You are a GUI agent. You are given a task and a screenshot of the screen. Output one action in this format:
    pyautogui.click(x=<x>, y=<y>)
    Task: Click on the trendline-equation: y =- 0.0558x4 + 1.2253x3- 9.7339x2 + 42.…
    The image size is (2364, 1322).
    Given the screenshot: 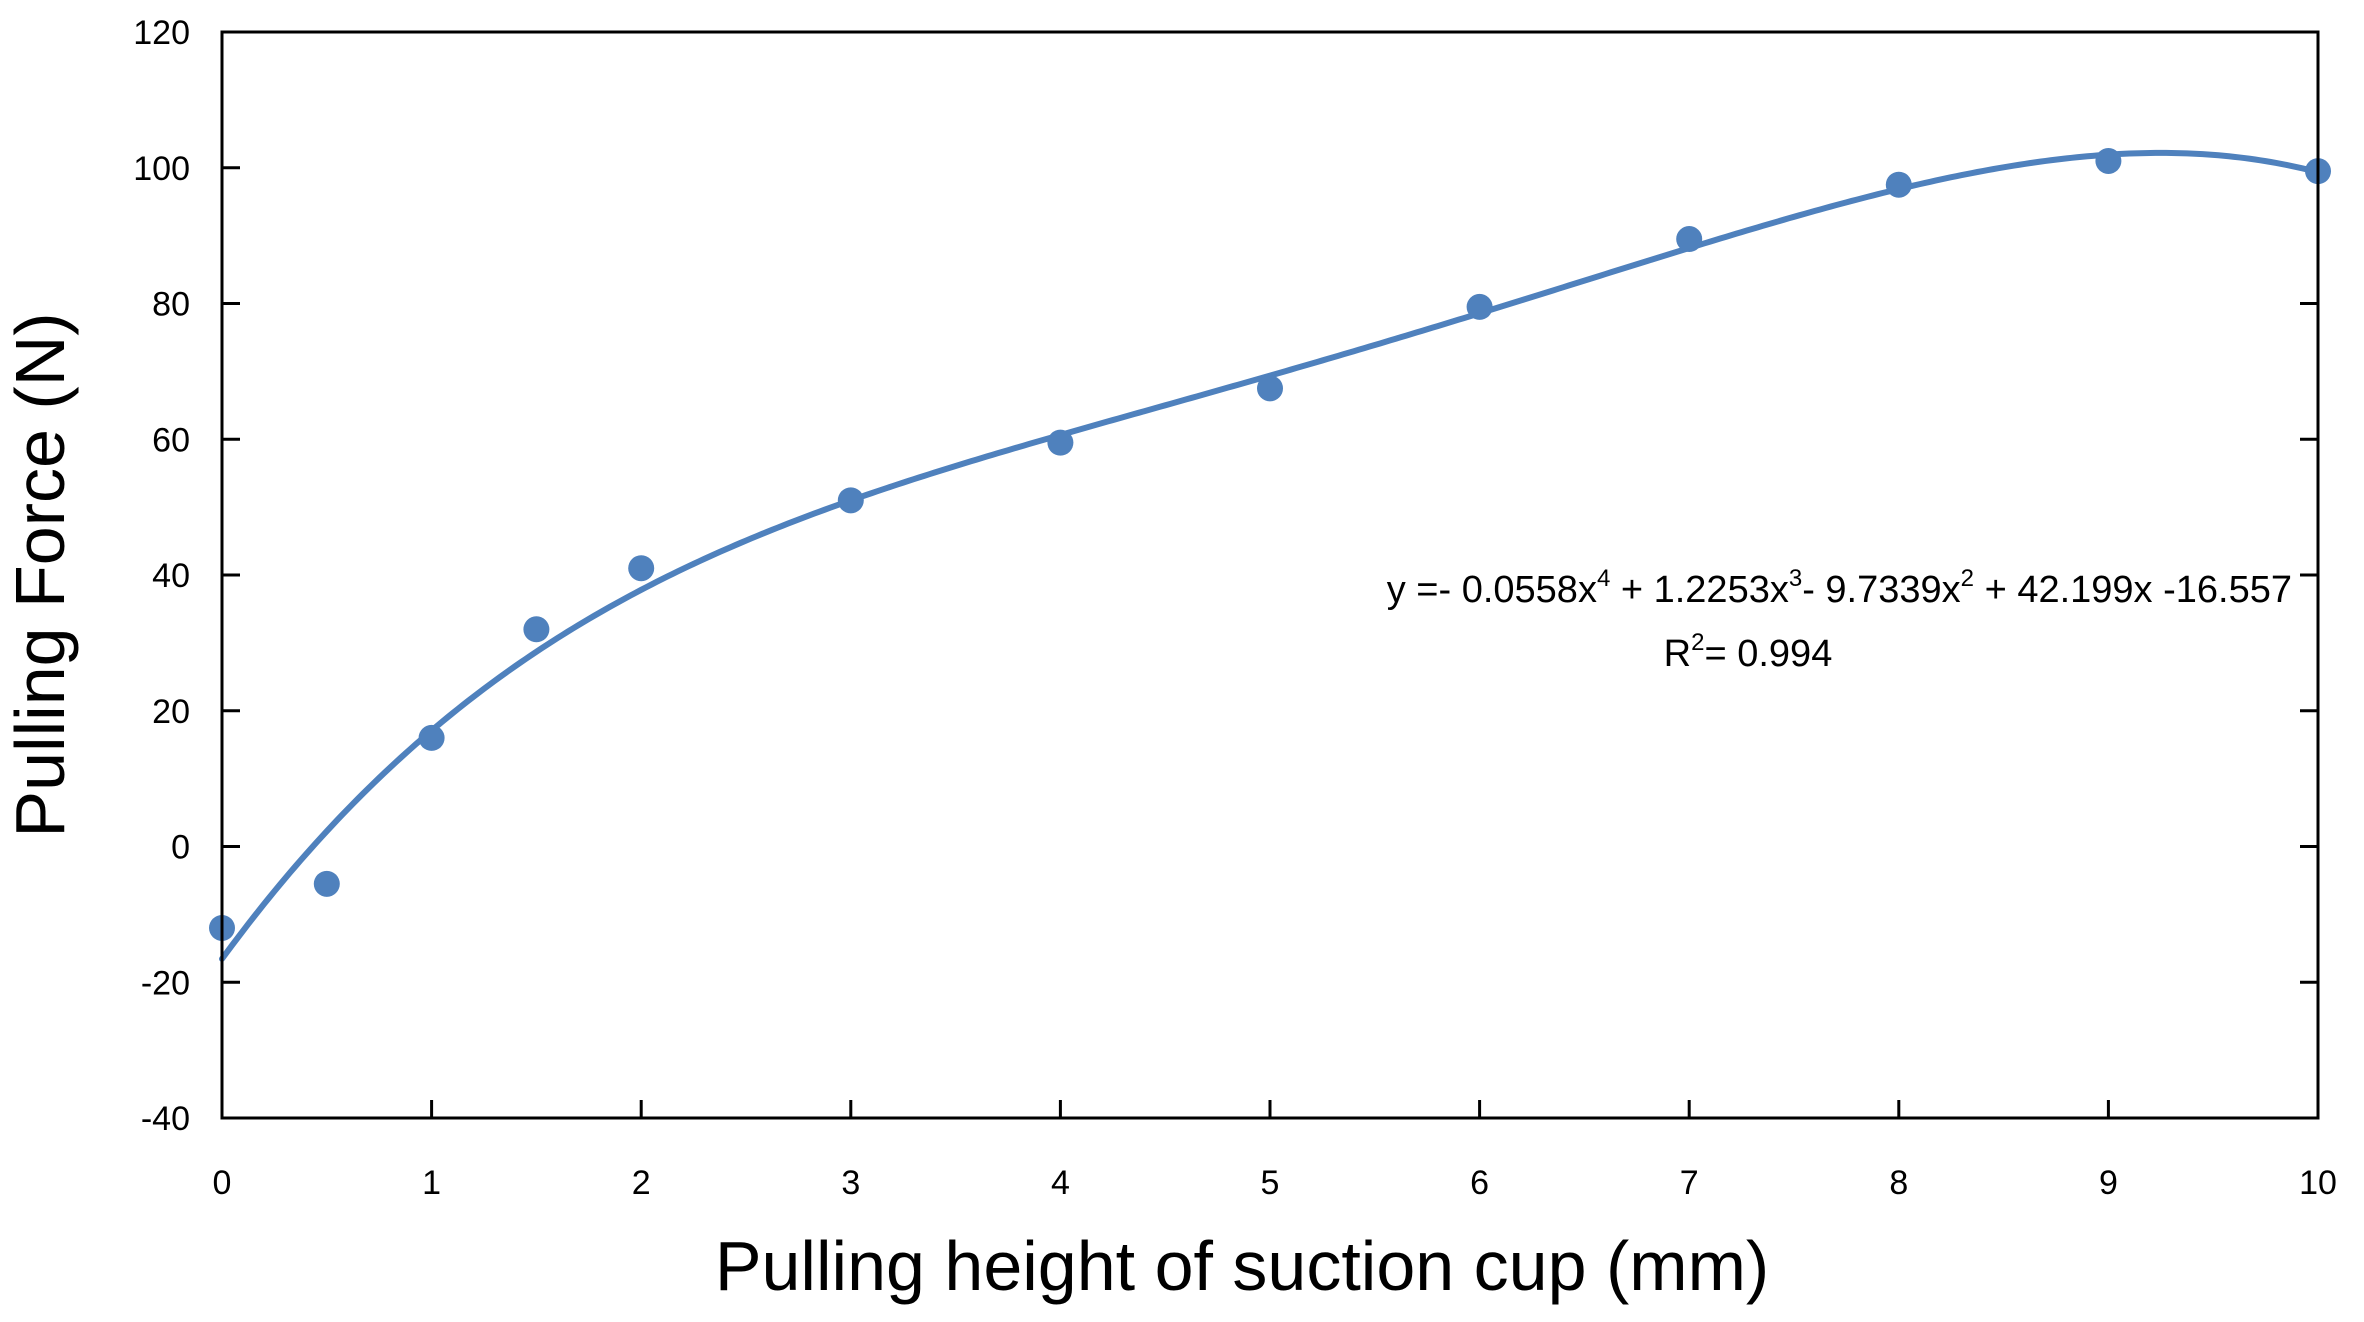 What is the action you would take?
    pyautogui.click(x=1839, y=588)
    